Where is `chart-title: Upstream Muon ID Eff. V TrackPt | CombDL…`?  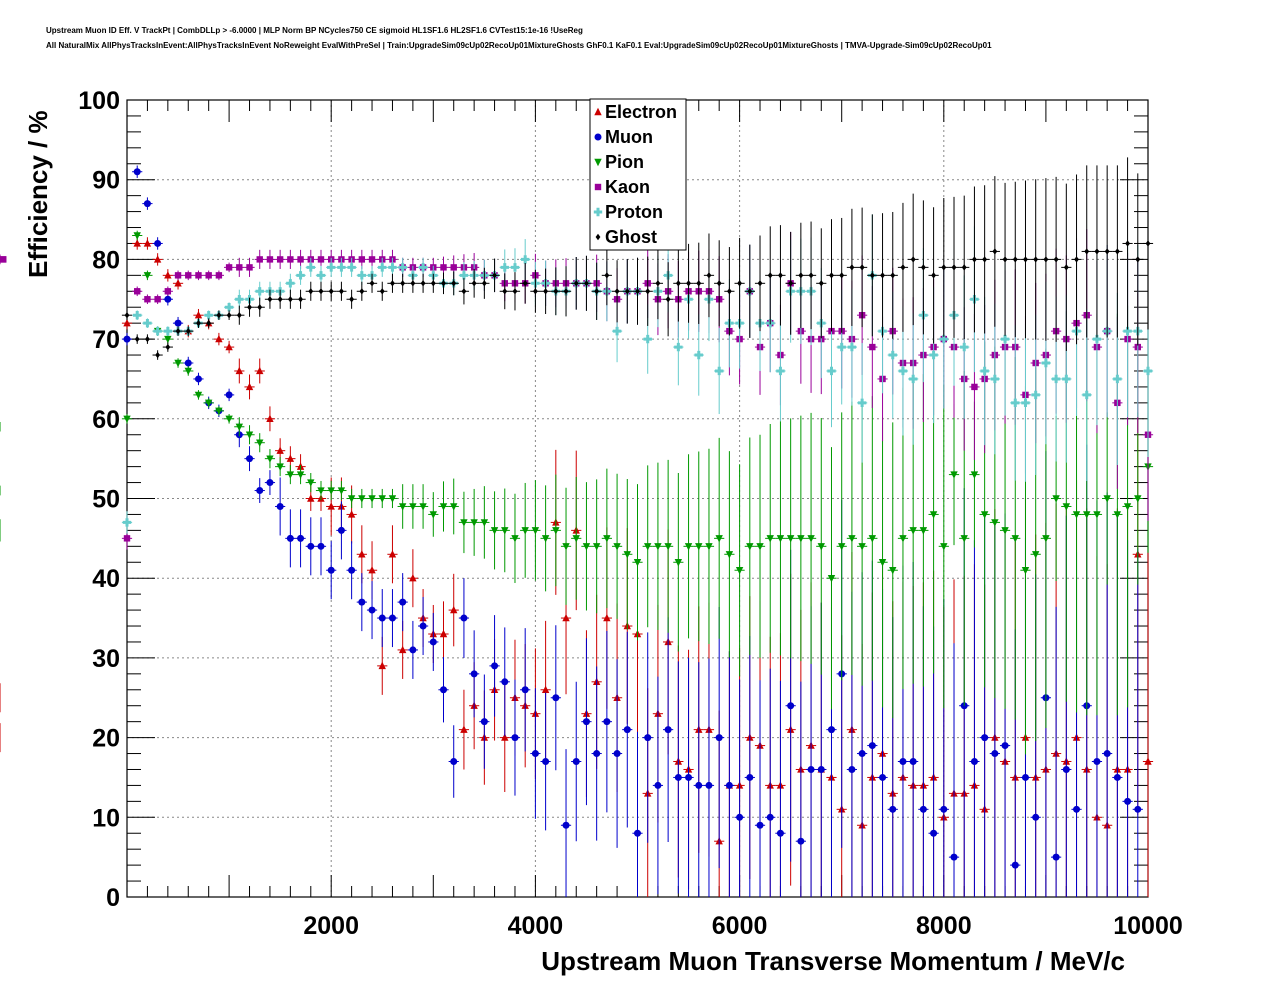
chart-title: Upstream Muon ID Eff. V TrackPt | CombDL… is located at coordinates (314, 30).